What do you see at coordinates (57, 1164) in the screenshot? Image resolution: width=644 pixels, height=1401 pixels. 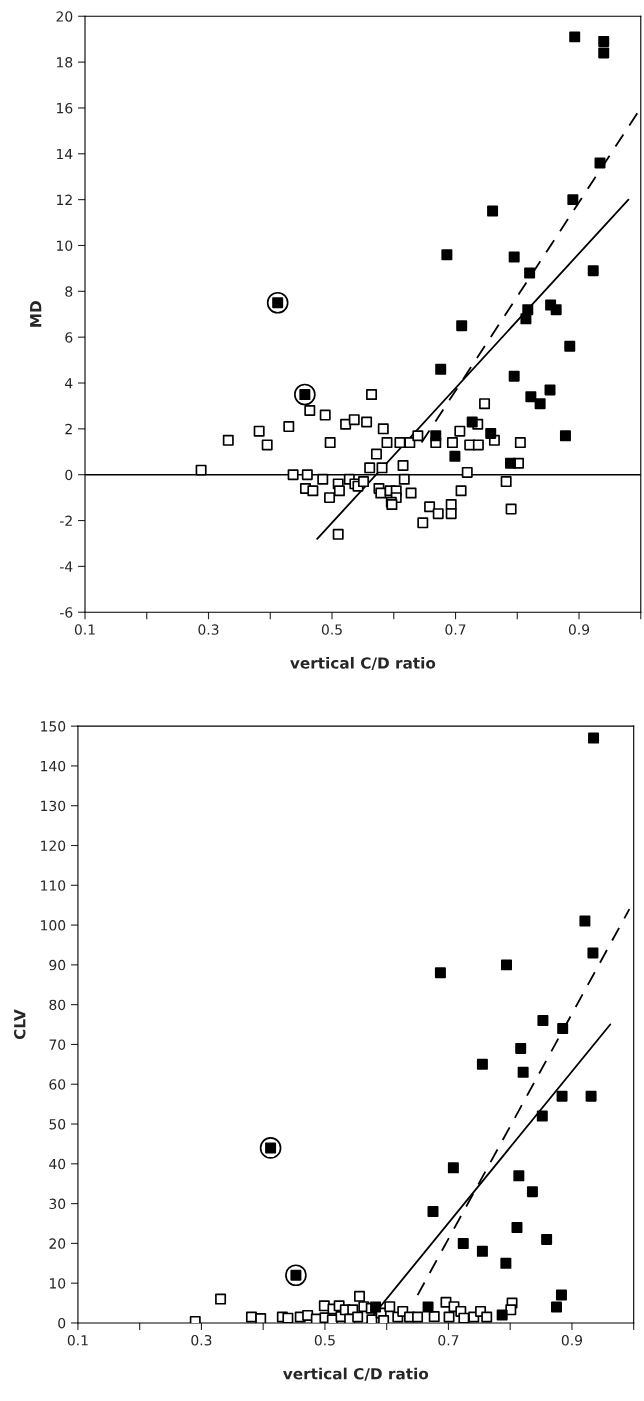 I see `y-tick-label: 40` at bounding box center [57, 1164].